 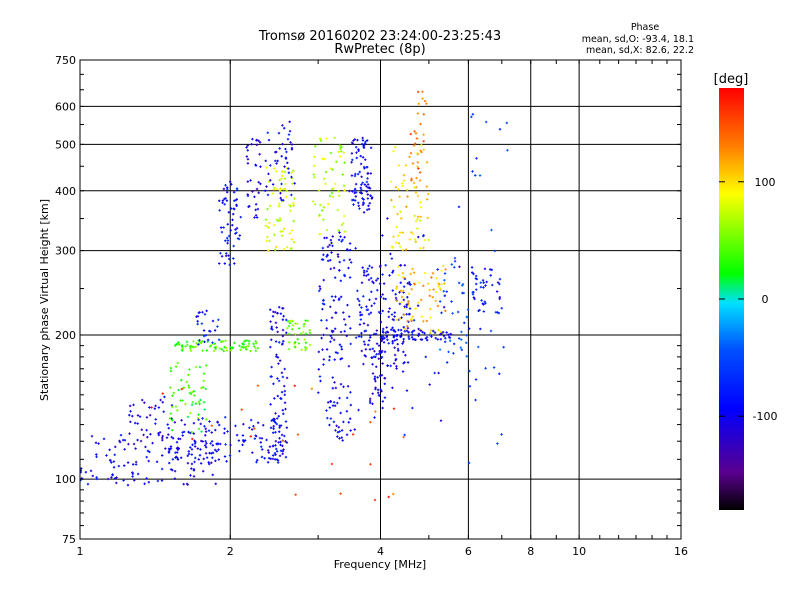 I want to click on chart-title: Tromsø 20160202 23:24:00-23:25:43, so click(x=379, y=36).